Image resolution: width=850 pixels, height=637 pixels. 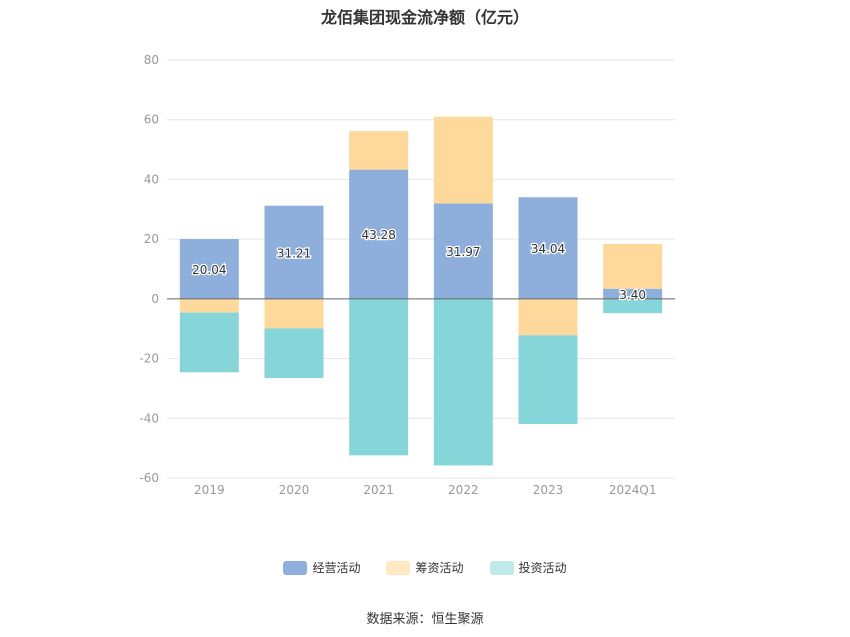 I want to click on data-labels: 20.04 31.21 43.28 31.97 34.04 3.40, so click(x=419, y=265).